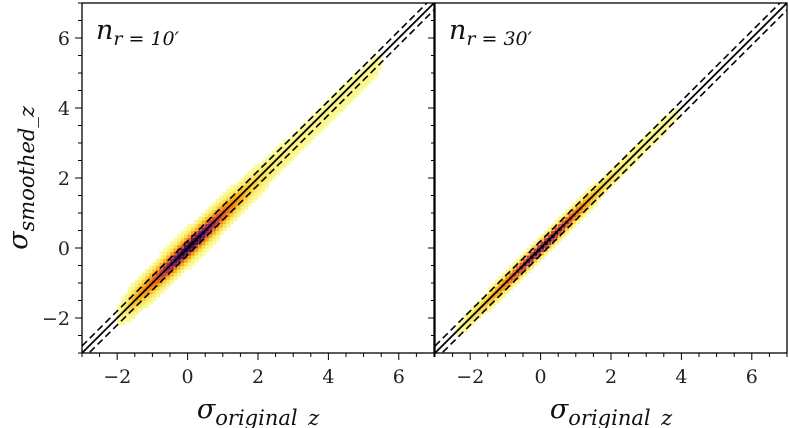 The height and width of the screenshot is (428, 789). Describe the element at coordinates (611, 411) in the screenshot. I see `x-axis-label-right: σoriginal_z` at that location.